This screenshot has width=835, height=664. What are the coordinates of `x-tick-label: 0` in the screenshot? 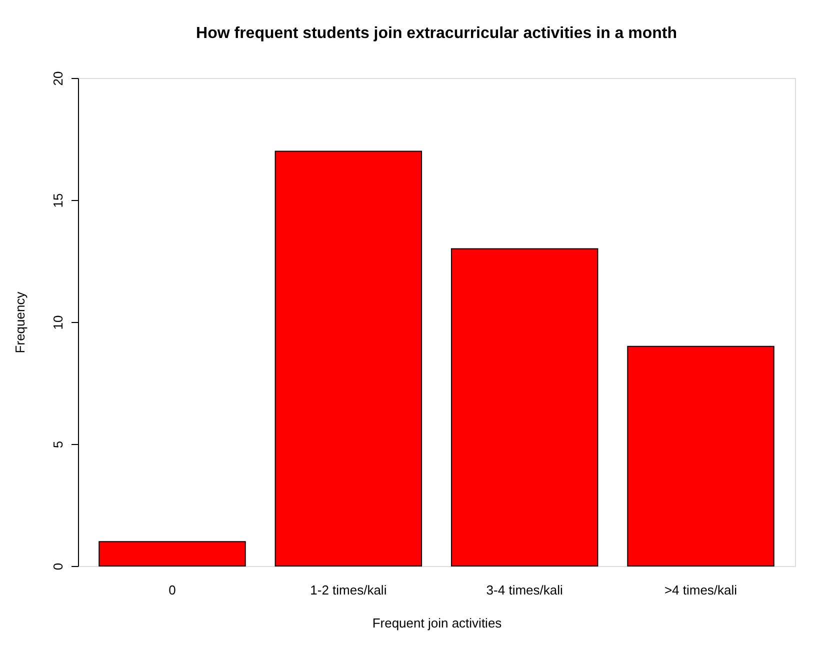 It's located at (172, 590).